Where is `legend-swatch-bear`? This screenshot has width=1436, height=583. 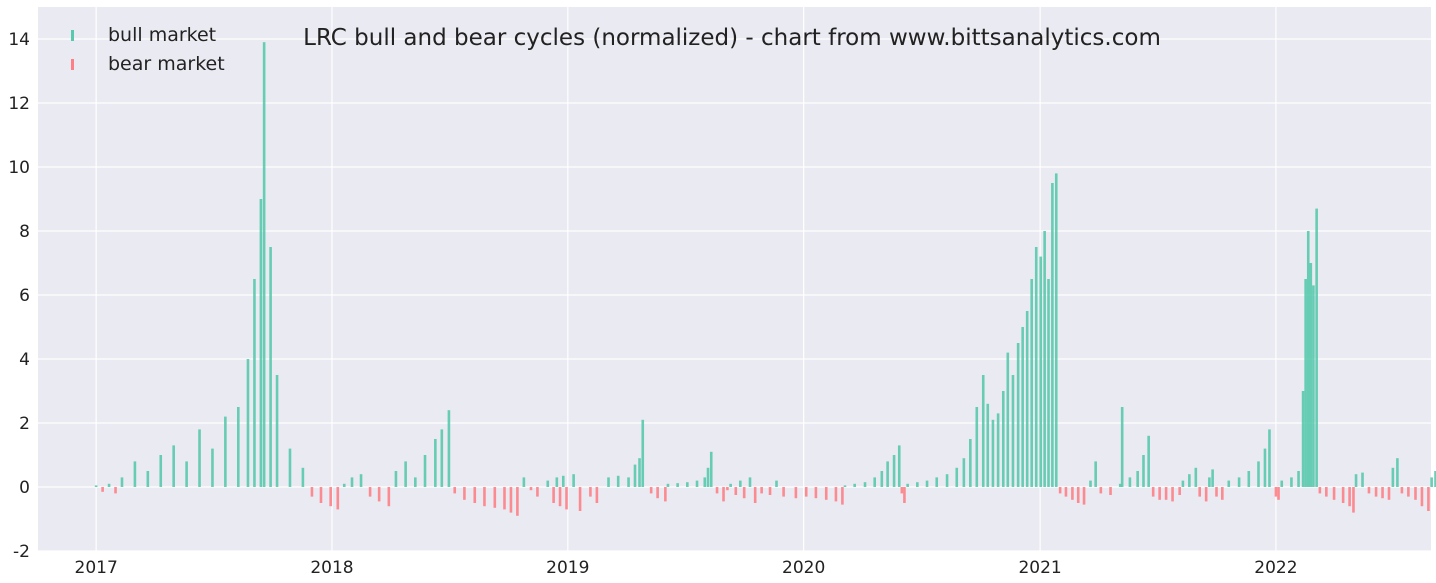
legend-swatch-bear is located at coordinates (72, 64).